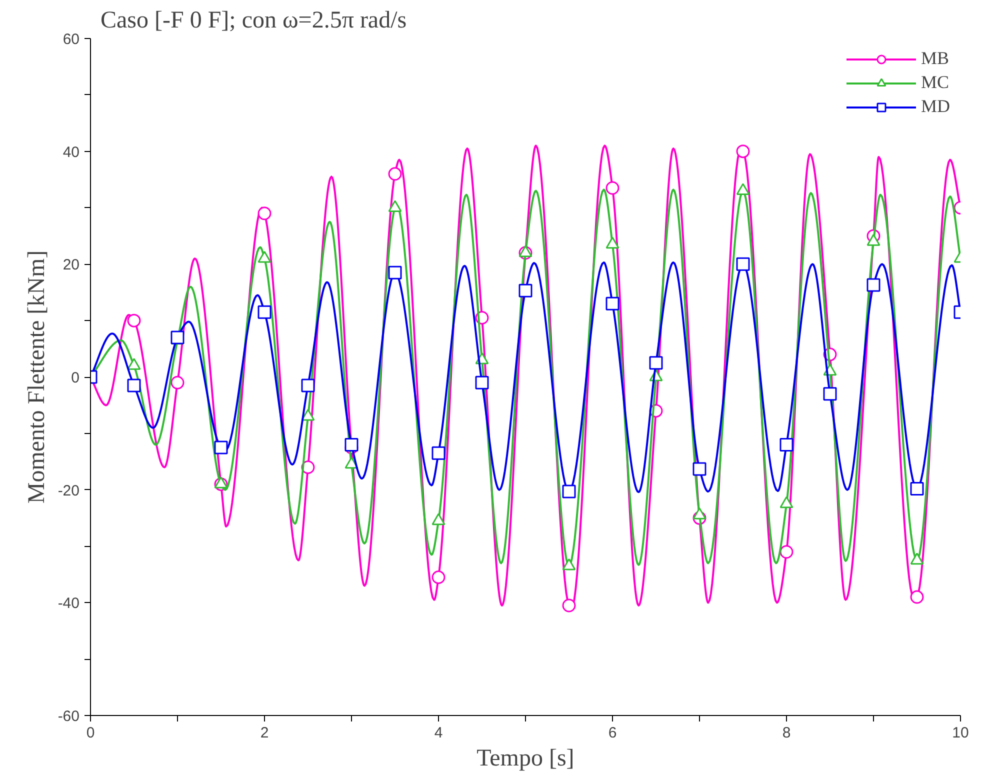 The width and height of the screenshot is (1000, 774). What do you see at coordinates (935, 106) in the screenshot?
I see `legend-label: MD` at bounding box center [935, 106].